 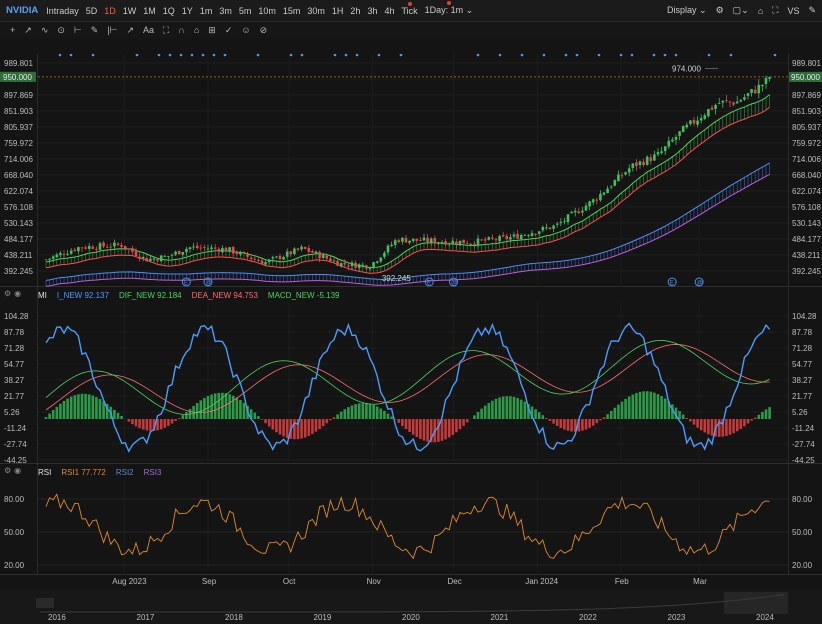 I want to click on y-tick-label: 530.143, so click(x=806, y=223).